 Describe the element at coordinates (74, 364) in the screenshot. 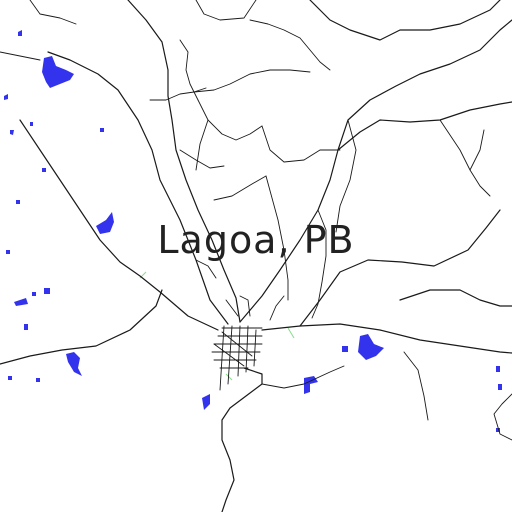

I see `lake-southwest` at that location.